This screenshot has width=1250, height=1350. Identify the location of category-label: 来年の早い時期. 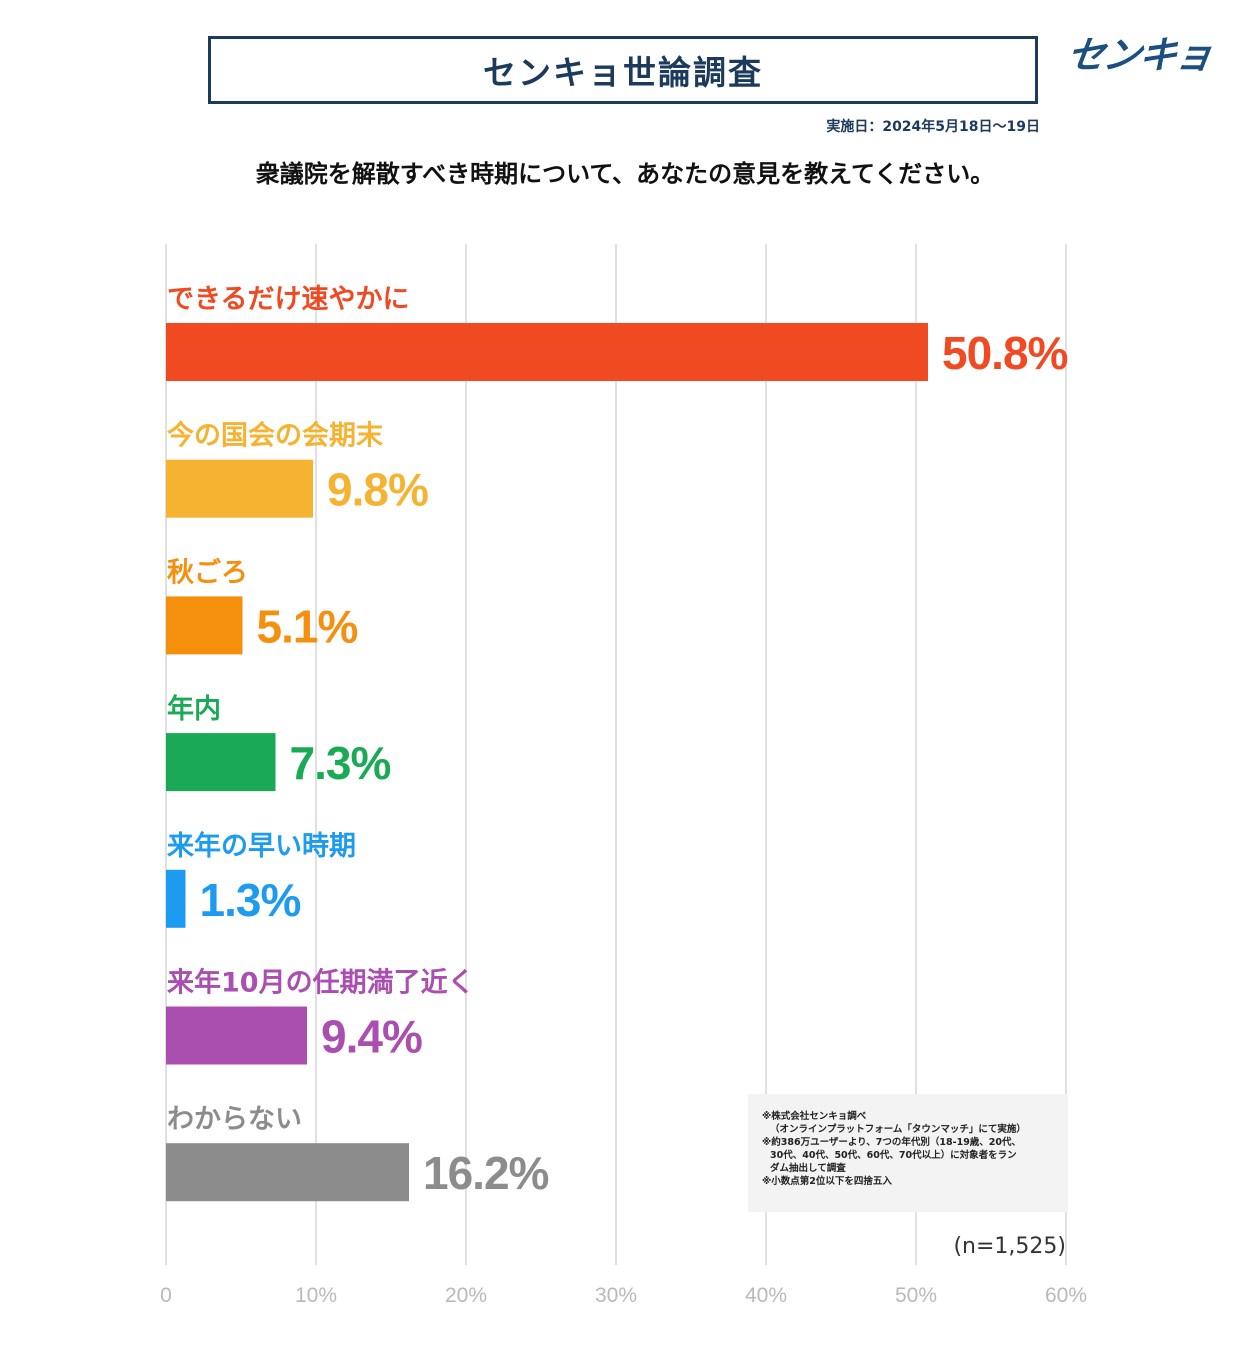
(261, 846).